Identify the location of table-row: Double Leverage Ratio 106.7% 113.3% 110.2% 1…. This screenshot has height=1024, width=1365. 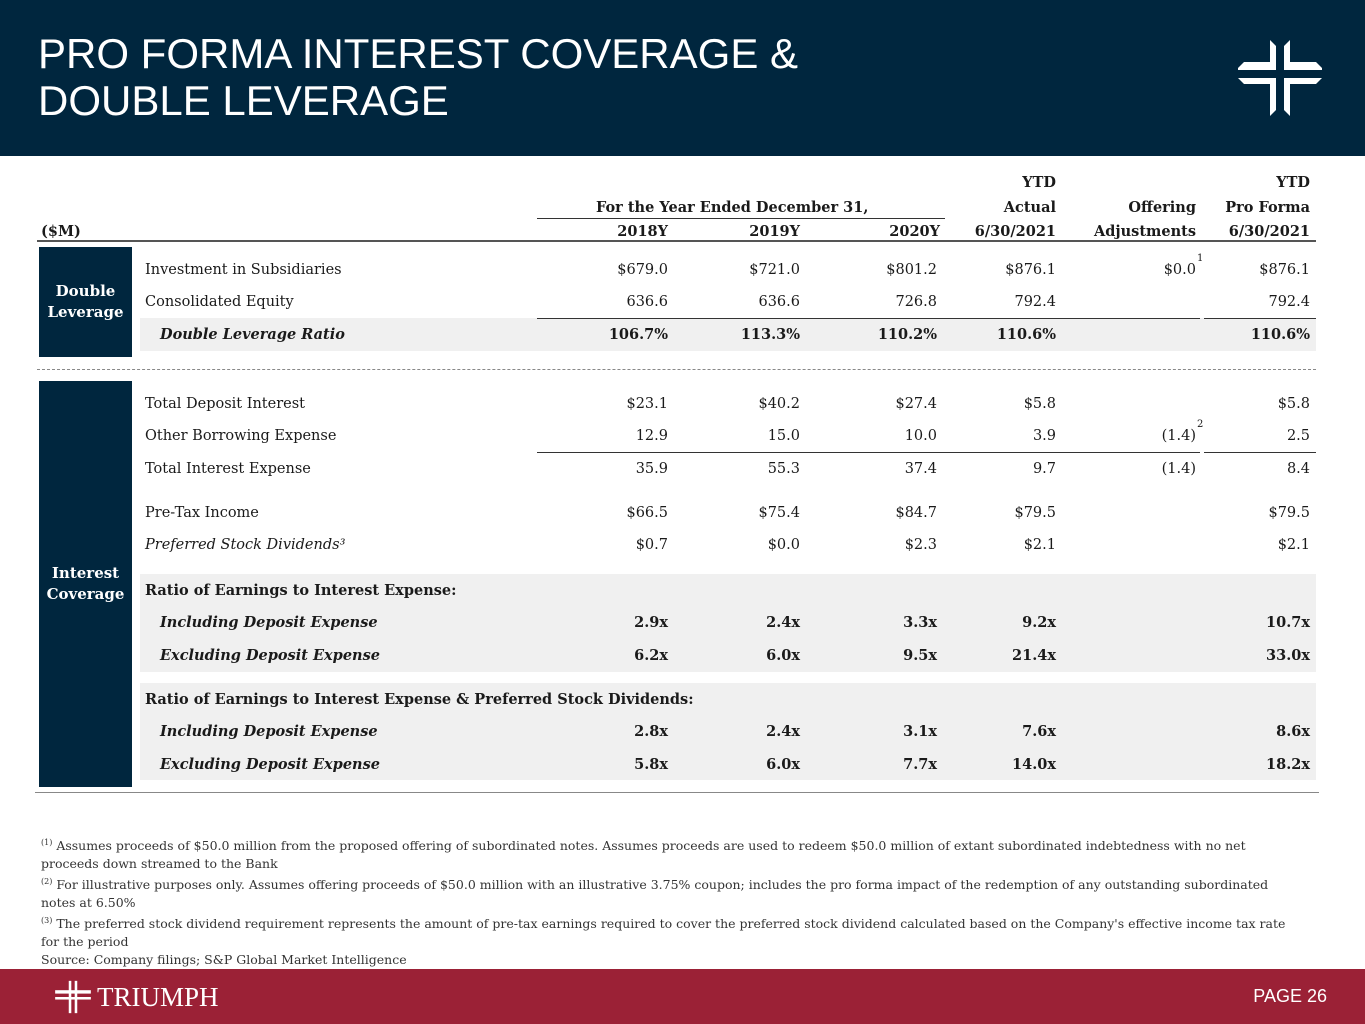
(682, 336).